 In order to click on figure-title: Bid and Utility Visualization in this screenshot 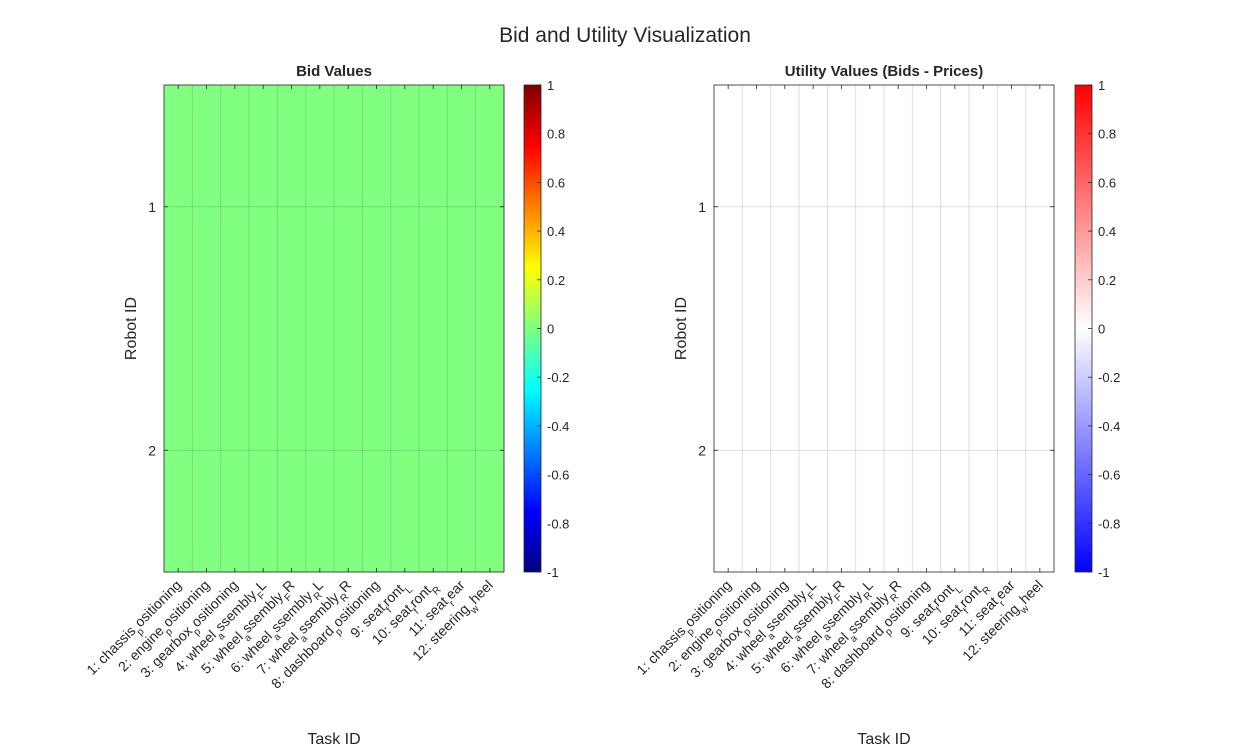, I will do `click(625, 35)`.